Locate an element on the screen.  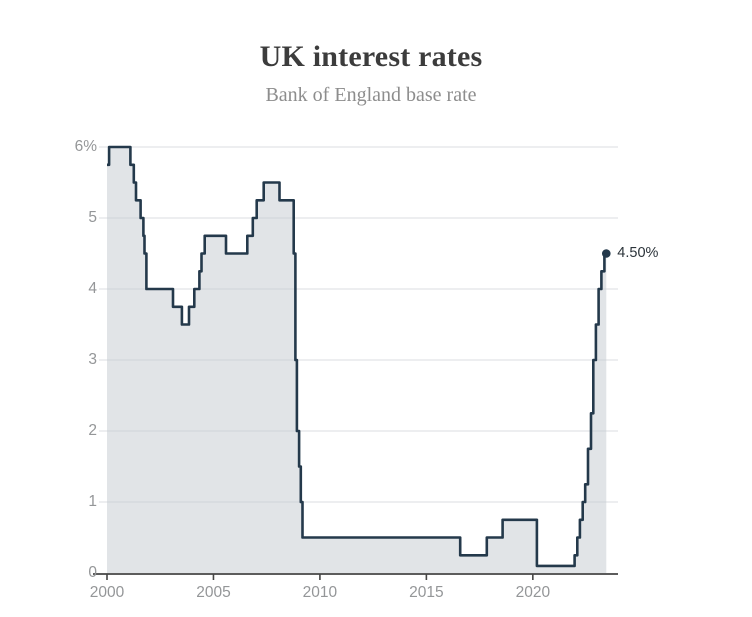
latest-rate-dot is located at coordinates (606, 253).